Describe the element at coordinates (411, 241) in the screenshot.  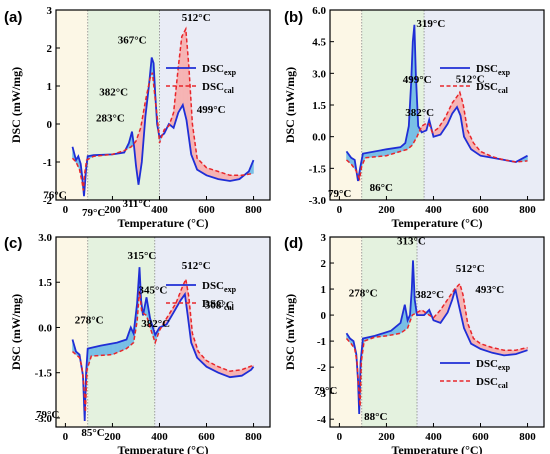
I see `peak-annotation: 313°C` at that location.